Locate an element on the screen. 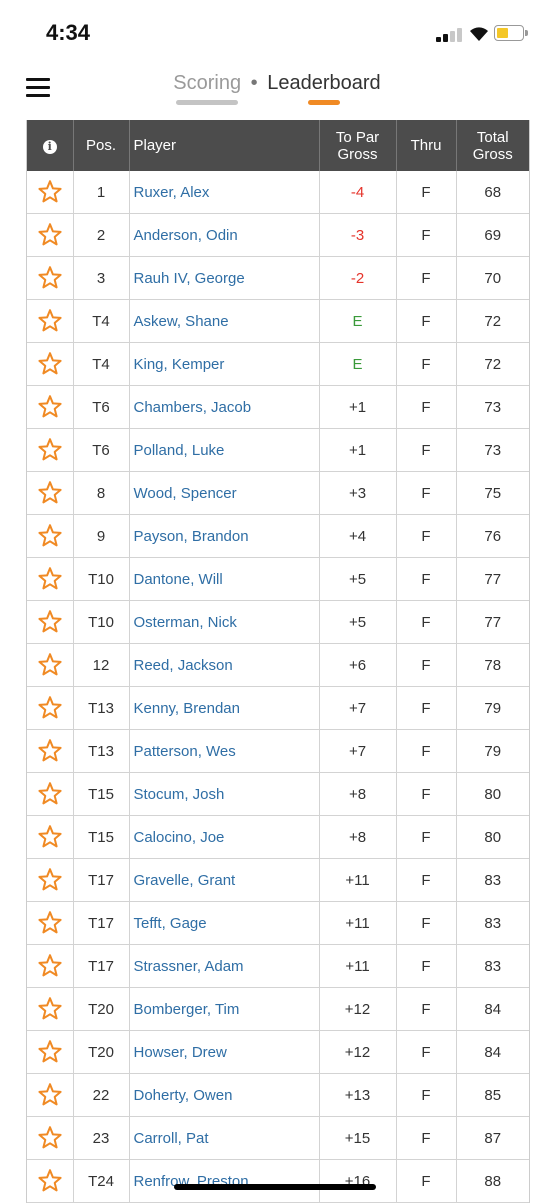 Image resolution: width=554 pixels, height=1203 pixels. table-row: T15 Stocum, Josh +8 F 80 is located at coordinates (278, 794).